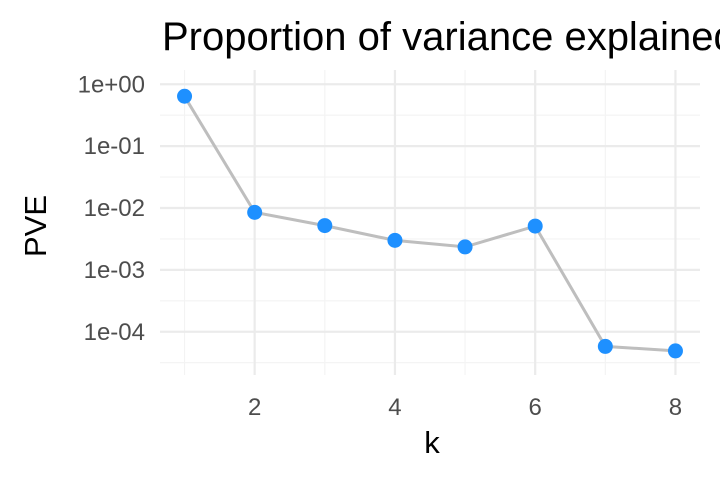 The width and height of the screenshot is (720, 480). I want to click on y-tick-label-2: 1e-02, so click(114, 208).